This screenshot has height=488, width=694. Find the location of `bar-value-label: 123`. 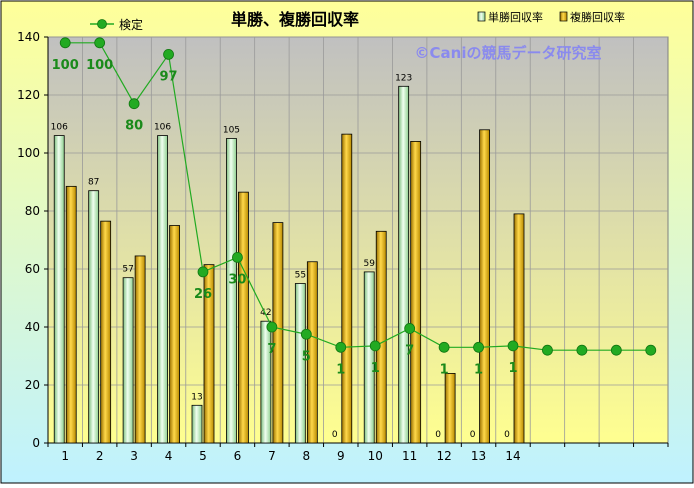

bar-value-label: 123 is located at coordinates (403, 78).